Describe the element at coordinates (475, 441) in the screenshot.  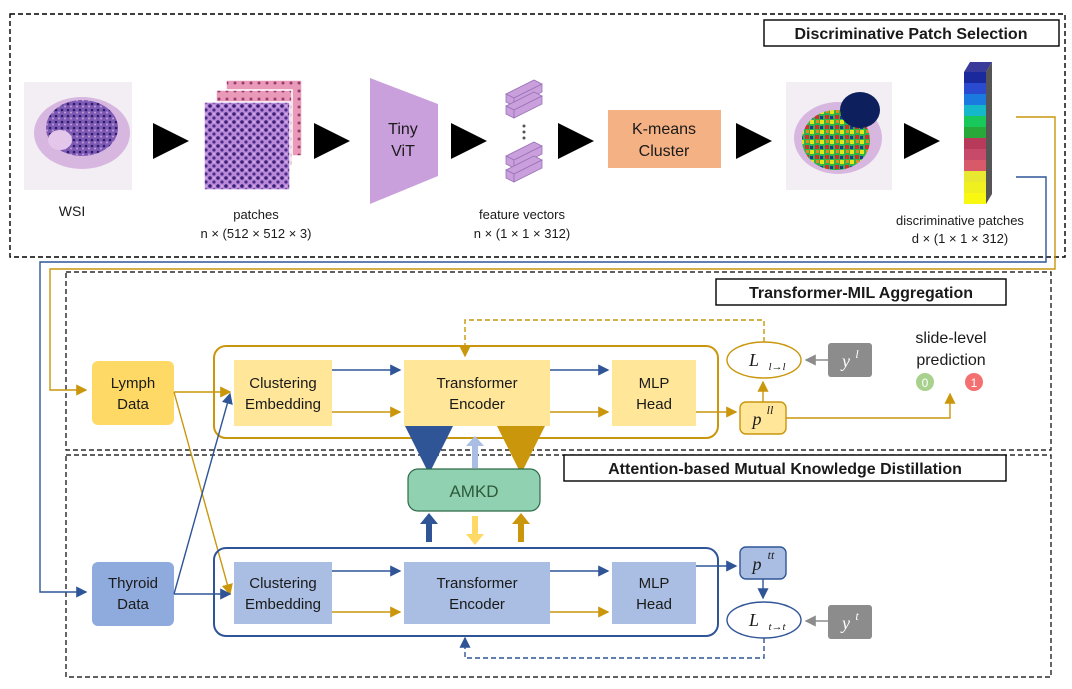
I see `arrowhead-amkd-lightblue` at that location.